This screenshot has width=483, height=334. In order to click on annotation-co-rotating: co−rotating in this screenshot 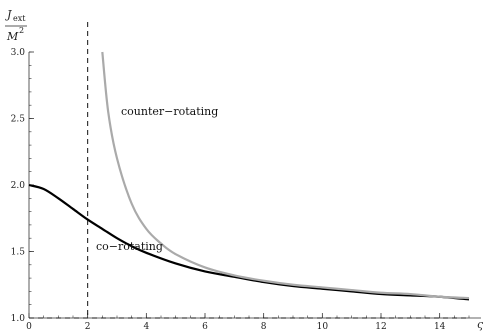, I will do `click(129, 246)`.